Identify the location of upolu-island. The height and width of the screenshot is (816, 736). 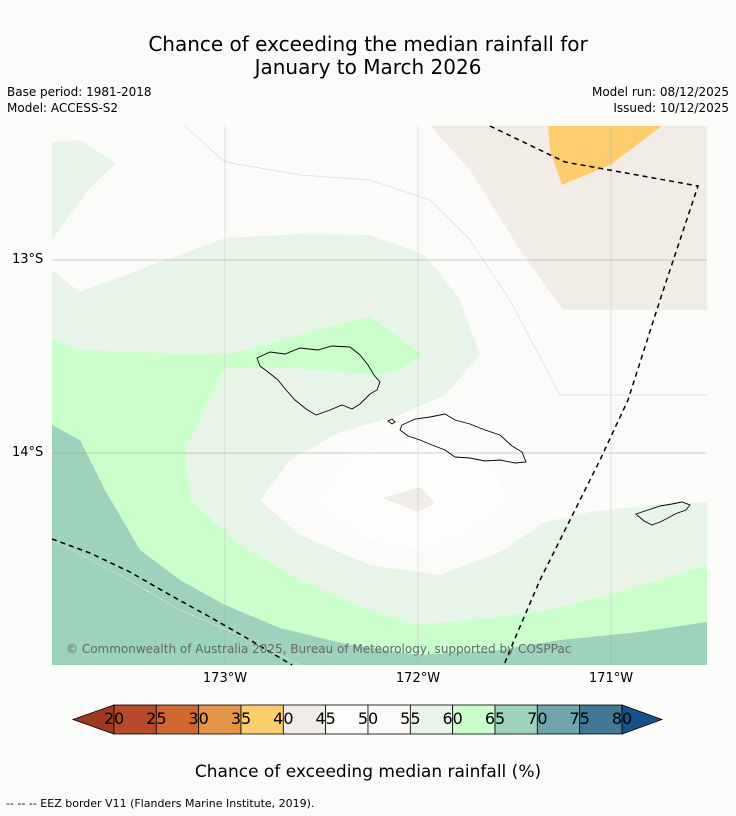
(463, 438).